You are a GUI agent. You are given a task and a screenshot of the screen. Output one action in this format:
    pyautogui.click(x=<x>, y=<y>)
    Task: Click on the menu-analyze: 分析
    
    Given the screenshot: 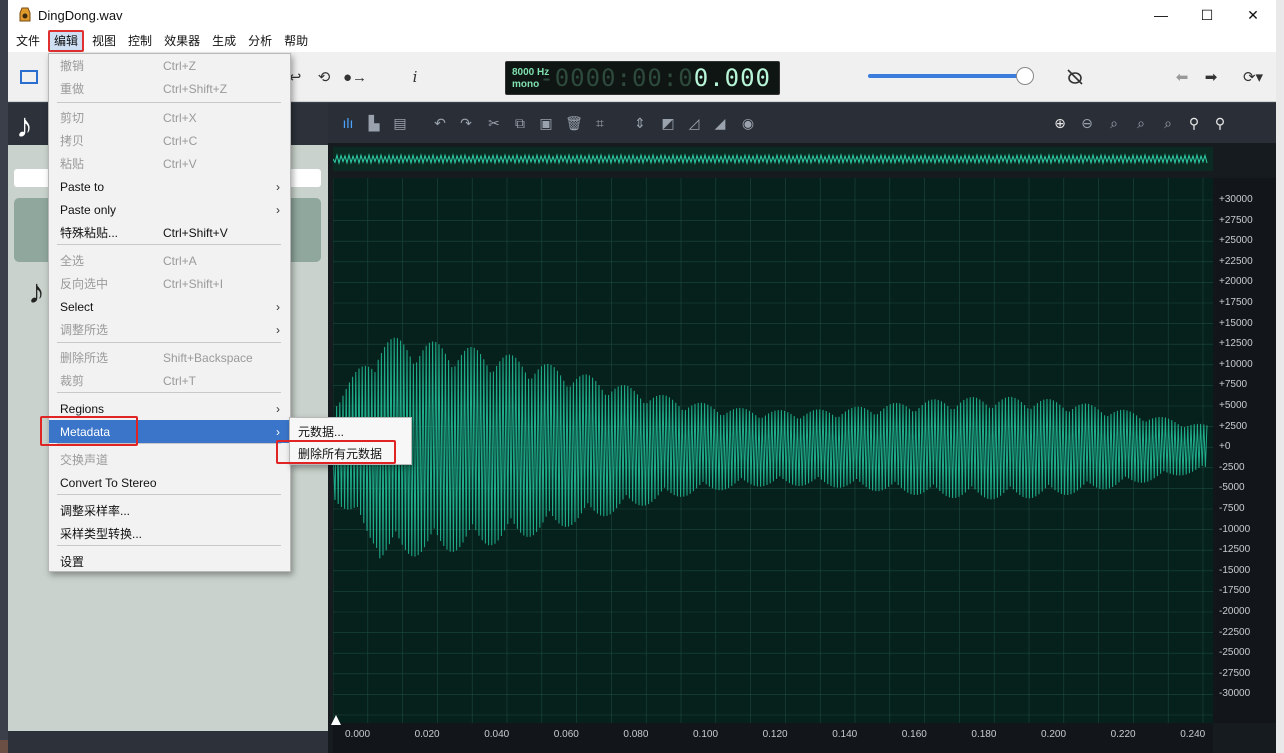 What is the action you would take?
    pyautogui.click(x=260, y=41)
    